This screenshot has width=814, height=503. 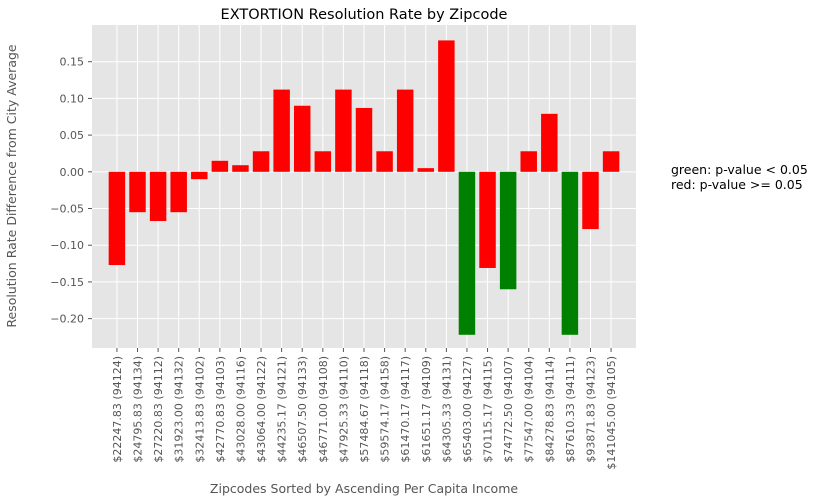 I want to click on x-tick-label: $31923.00 (94132), so click(x=179, y=409).